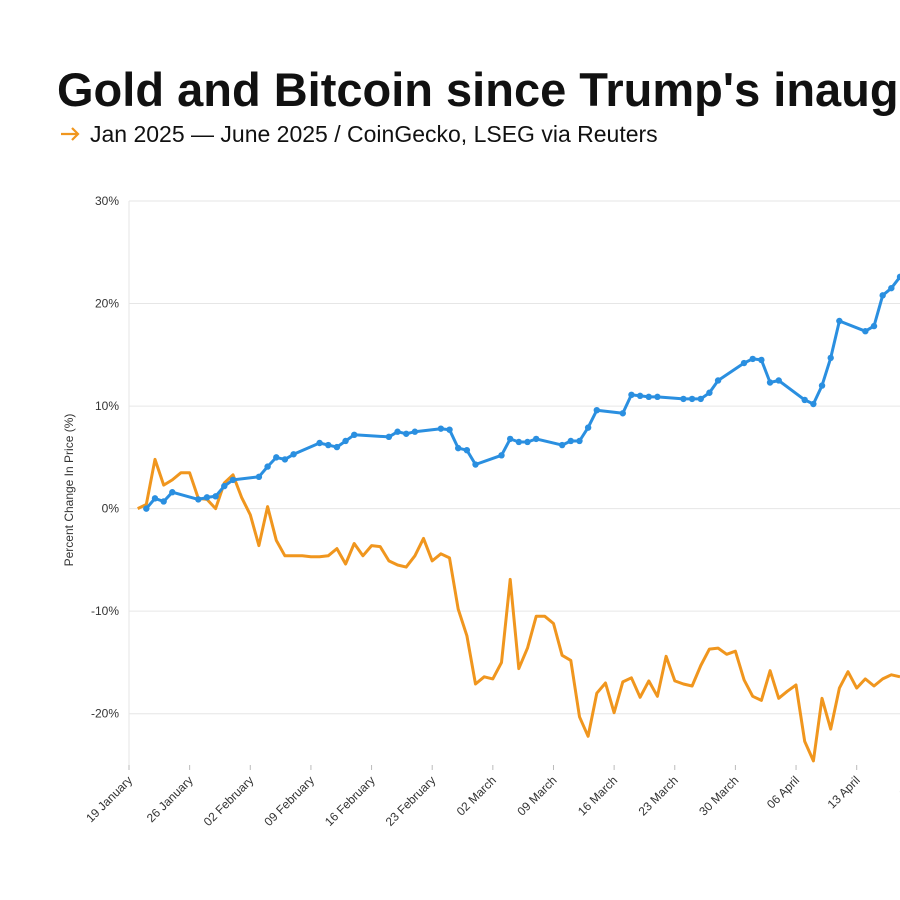 This screenshot has width=900, height=900. Describe the element at coordinates (411, 801) in the screenshot. I see `x-tick-label: 23 February` at that location.